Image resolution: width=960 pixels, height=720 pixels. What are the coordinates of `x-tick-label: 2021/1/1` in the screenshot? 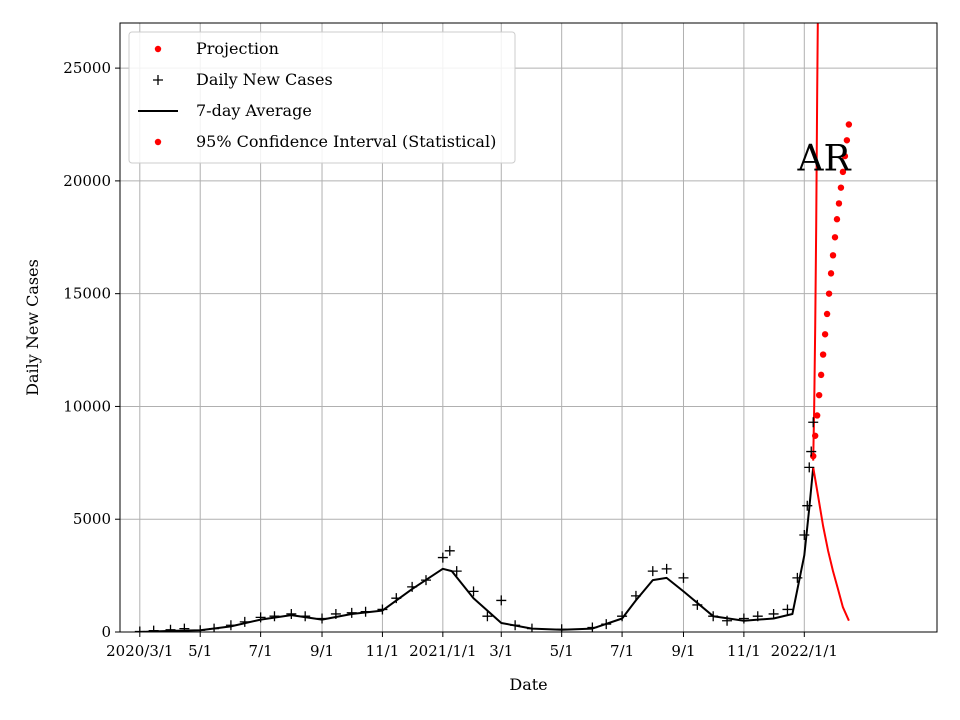 It's located at (442, 651).